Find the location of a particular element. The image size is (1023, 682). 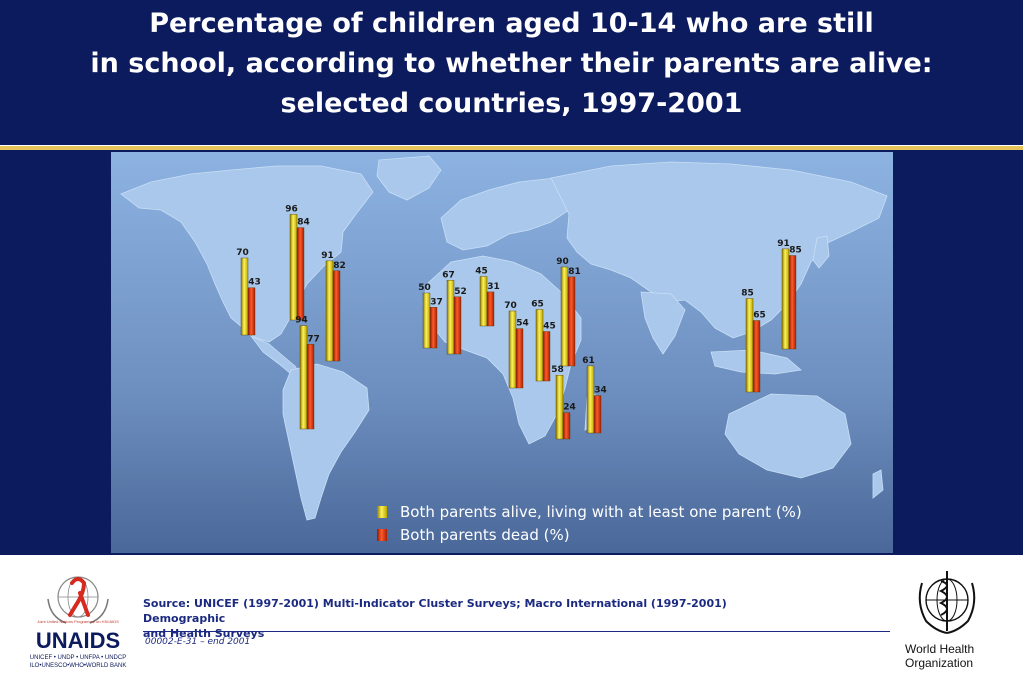

document-code: 00002-E-31 – end 2001 is located at coordinates (198, 642).